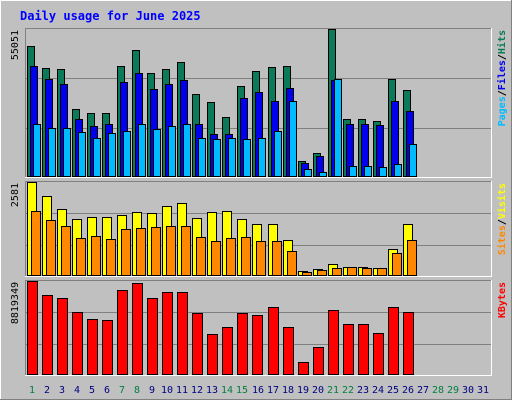 The width and height of the screenshot is (512, 400). What do you see at coordinates (167, 390) in the screenshot?
I see `x-tick-label-day-10: 10` at bounding box center [167, 390].